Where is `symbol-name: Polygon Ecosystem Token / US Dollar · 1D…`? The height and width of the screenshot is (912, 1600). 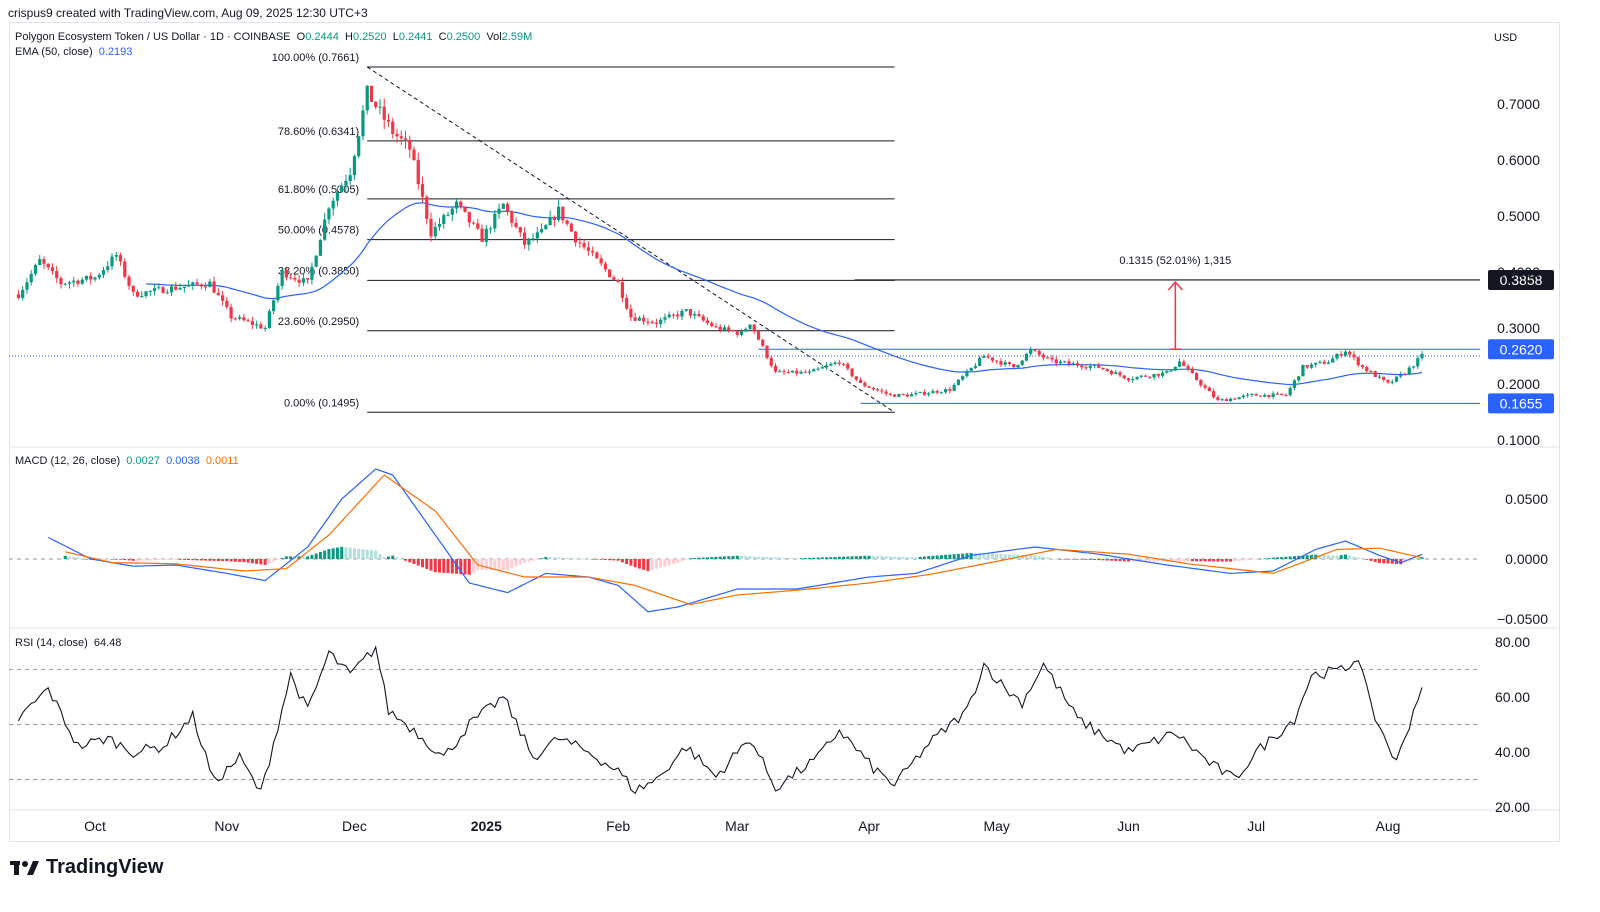 symbol-name: Polygon Ecosystem Token / US Dollar · 1D… is located at coordinates (153, 37).